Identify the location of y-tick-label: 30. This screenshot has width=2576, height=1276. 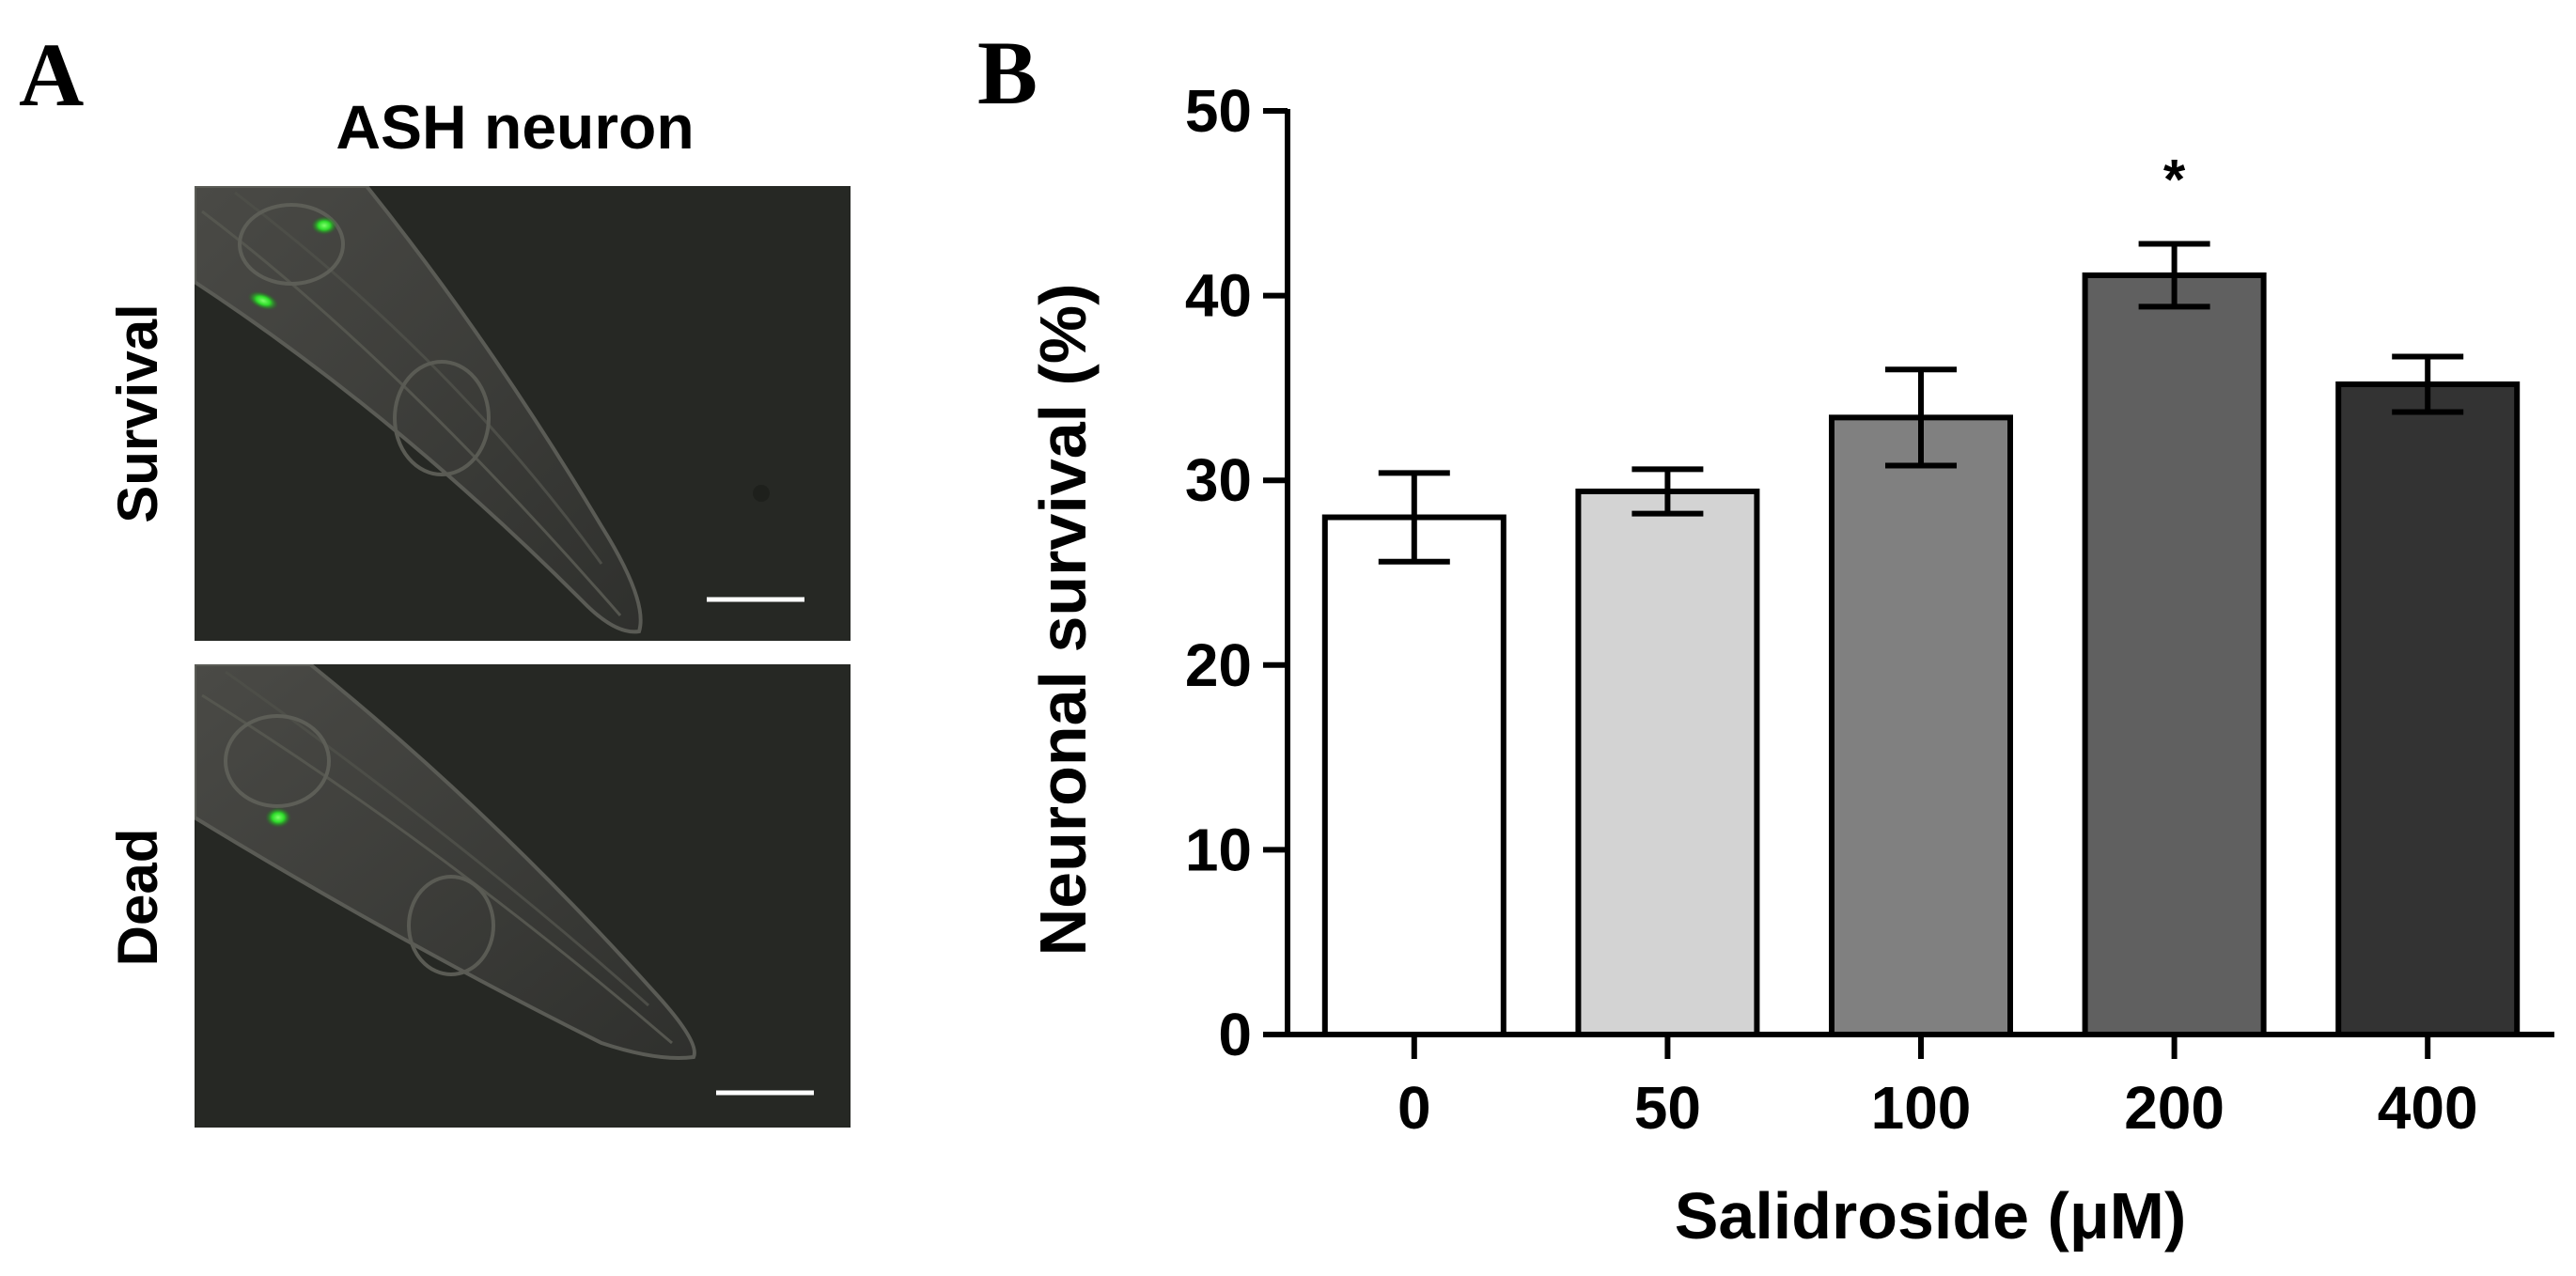
(1218, 480).